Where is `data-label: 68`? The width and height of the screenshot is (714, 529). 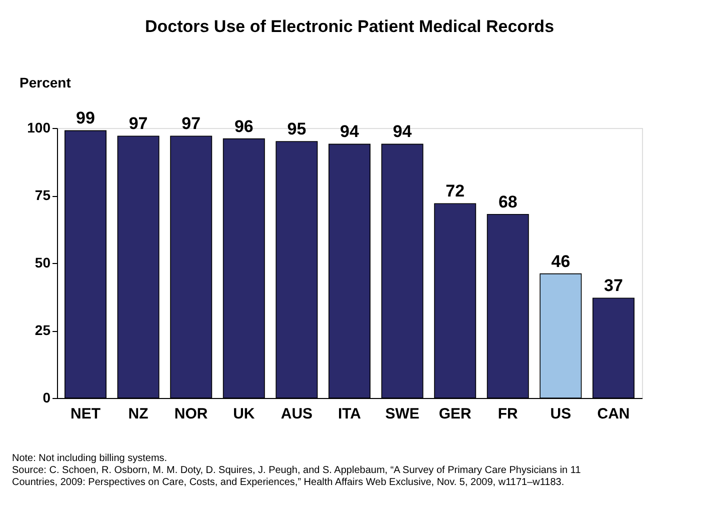
data-label: 68 is located at coordinates (508, 202).